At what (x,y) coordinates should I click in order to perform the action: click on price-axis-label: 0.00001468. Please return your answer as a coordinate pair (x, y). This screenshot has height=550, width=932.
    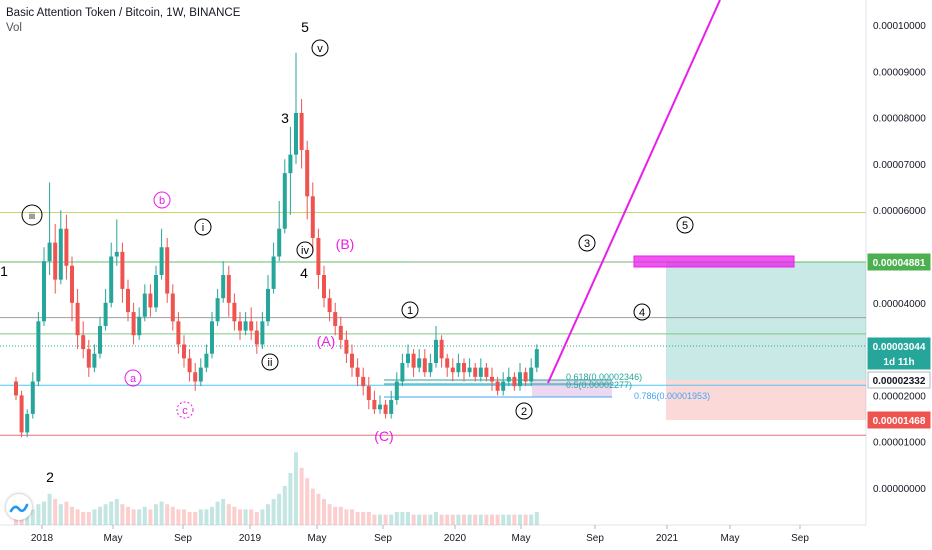
    Looking at the image, I should click on (899, 421).